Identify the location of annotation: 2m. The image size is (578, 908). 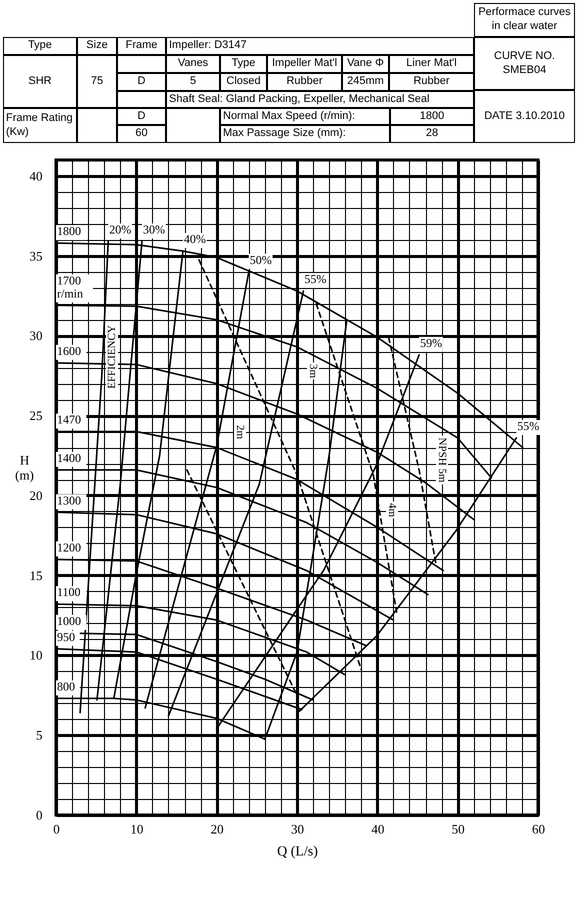
(240, 432).